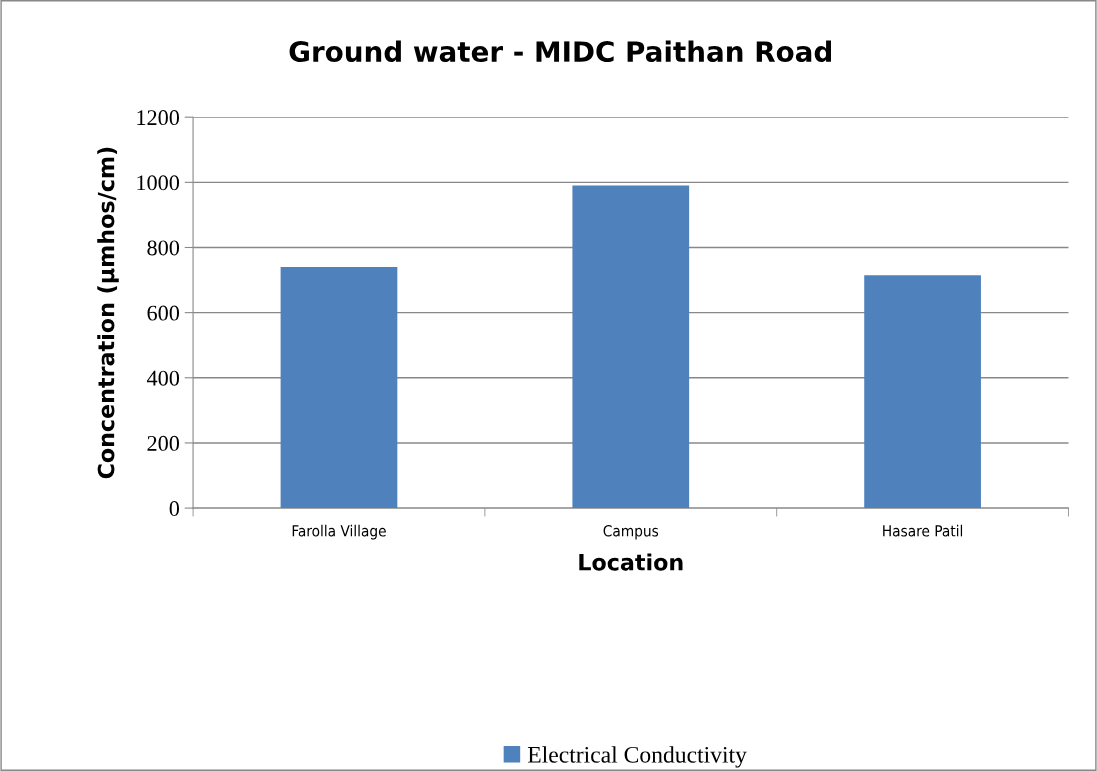 Image resolution: width=1097 pixels, height=771 pixels. Describe the element at coordinates (158, 118) in the screenshot. I see `y-tick-label: 1200` at that location.